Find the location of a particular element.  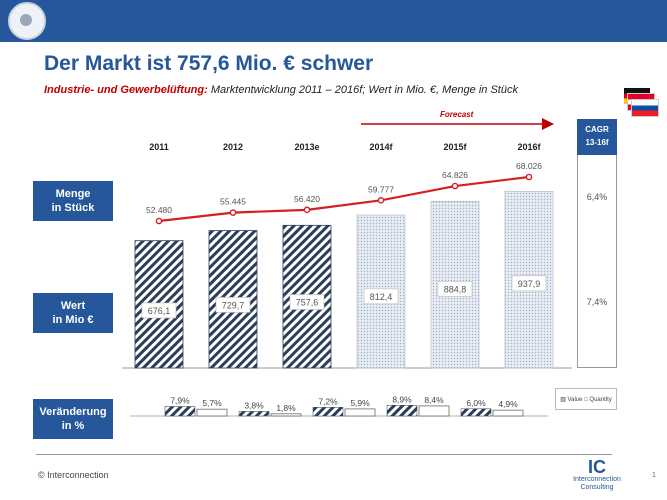

wert-label-line2: in Mio € is located at coordinates (73, 320).